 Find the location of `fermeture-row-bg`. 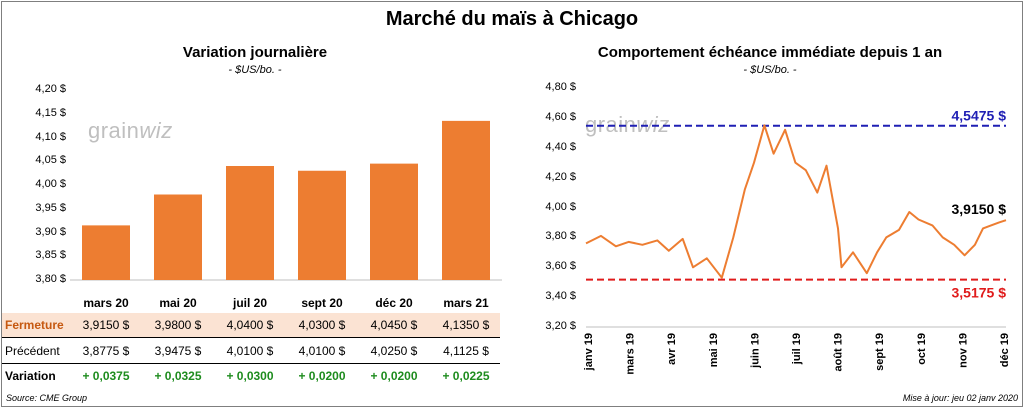

fermeture-row-bg is located at coordinates (251, 325).